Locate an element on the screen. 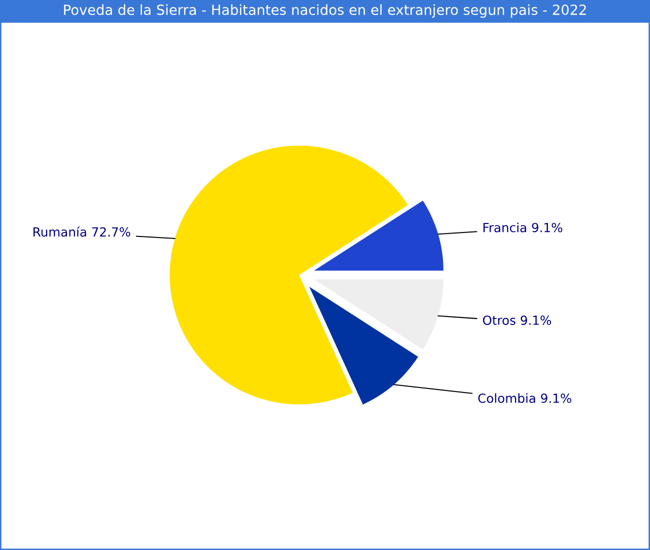 Image resolution: width=650 pixels, height=550 pixels. slice-label: Colombia 9.1% is located at coordinates (525, 398).